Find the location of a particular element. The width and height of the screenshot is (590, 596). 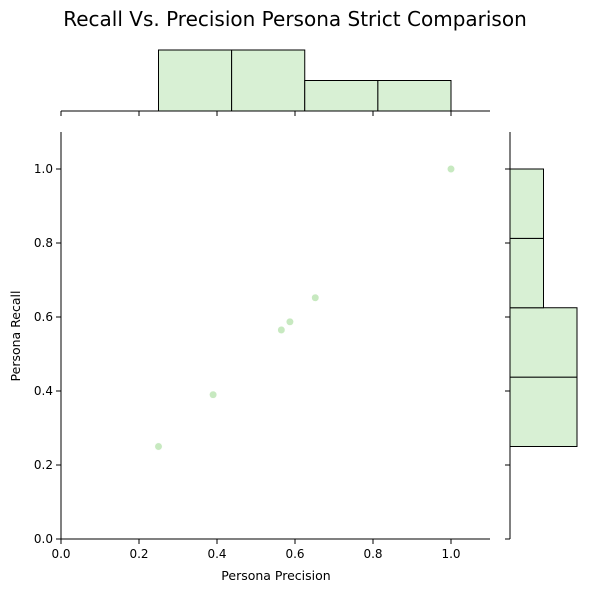

y-tick-label: 0.8 is located at coordinates (43, 243).